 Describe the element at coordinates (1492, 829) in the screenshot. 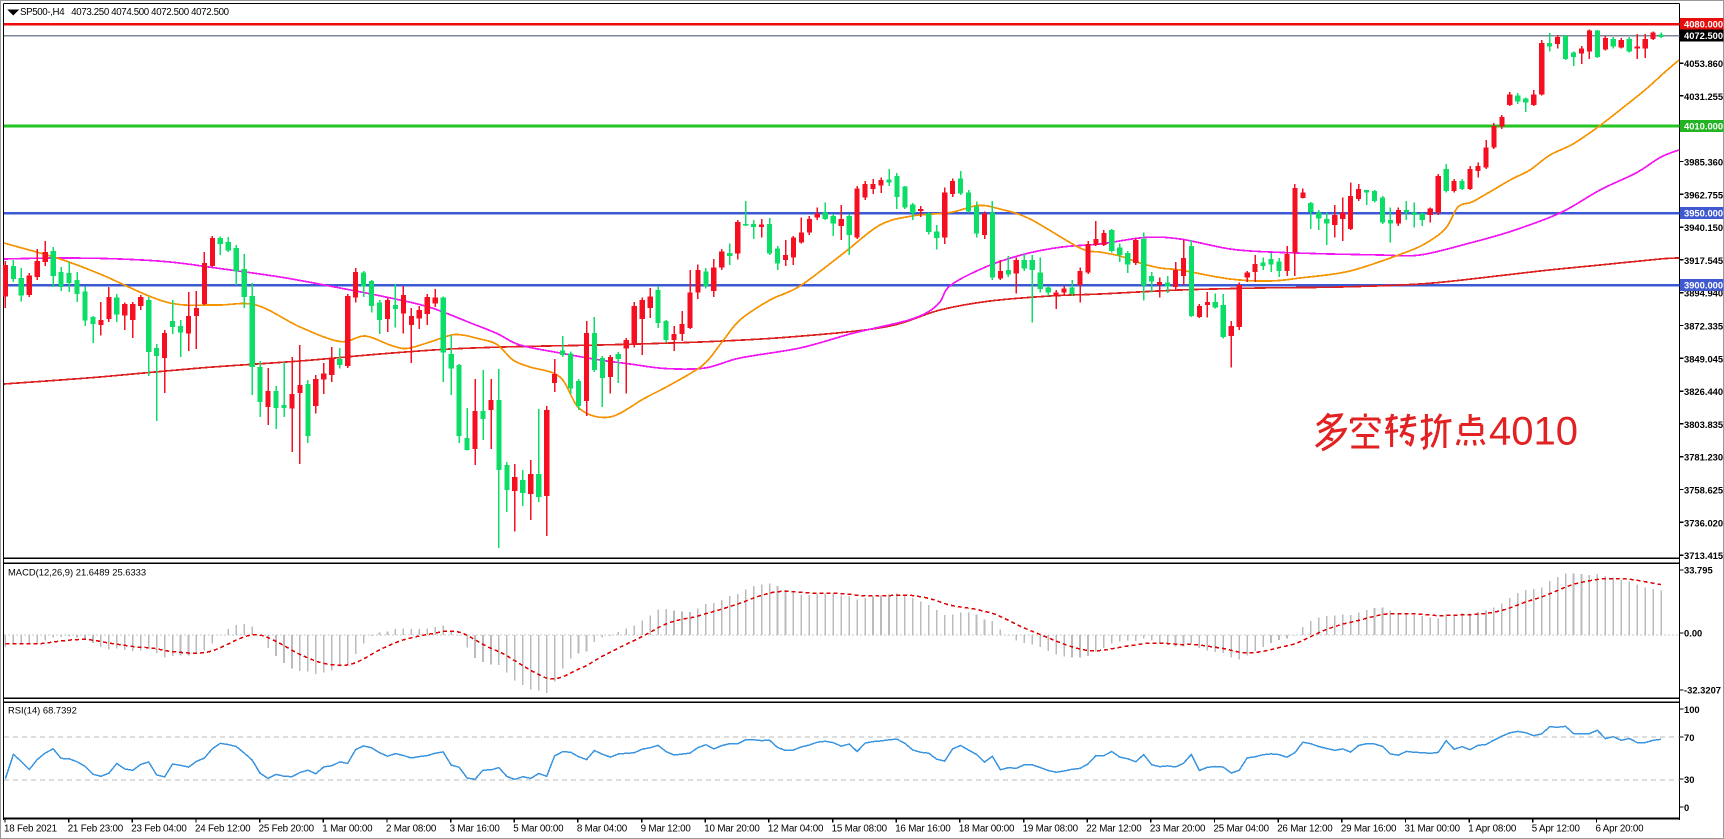

I see `svg-text: 1 Apr 08:00` at that location.